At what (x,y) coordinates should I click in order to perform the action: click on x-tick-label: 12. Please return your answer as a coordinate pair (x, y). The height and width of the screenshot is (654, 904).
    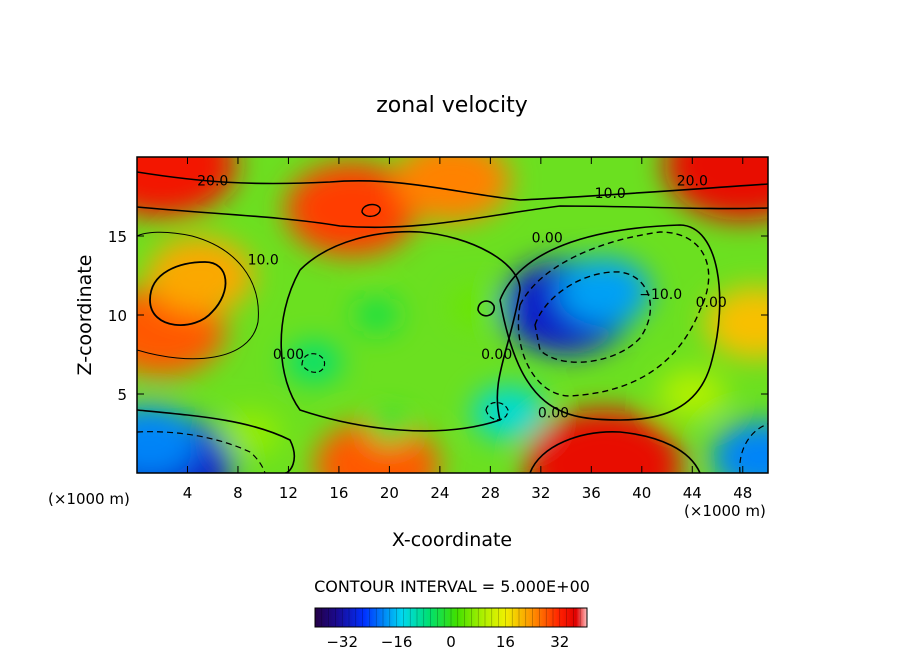
    Looking at the image, I should click on (288, 493).